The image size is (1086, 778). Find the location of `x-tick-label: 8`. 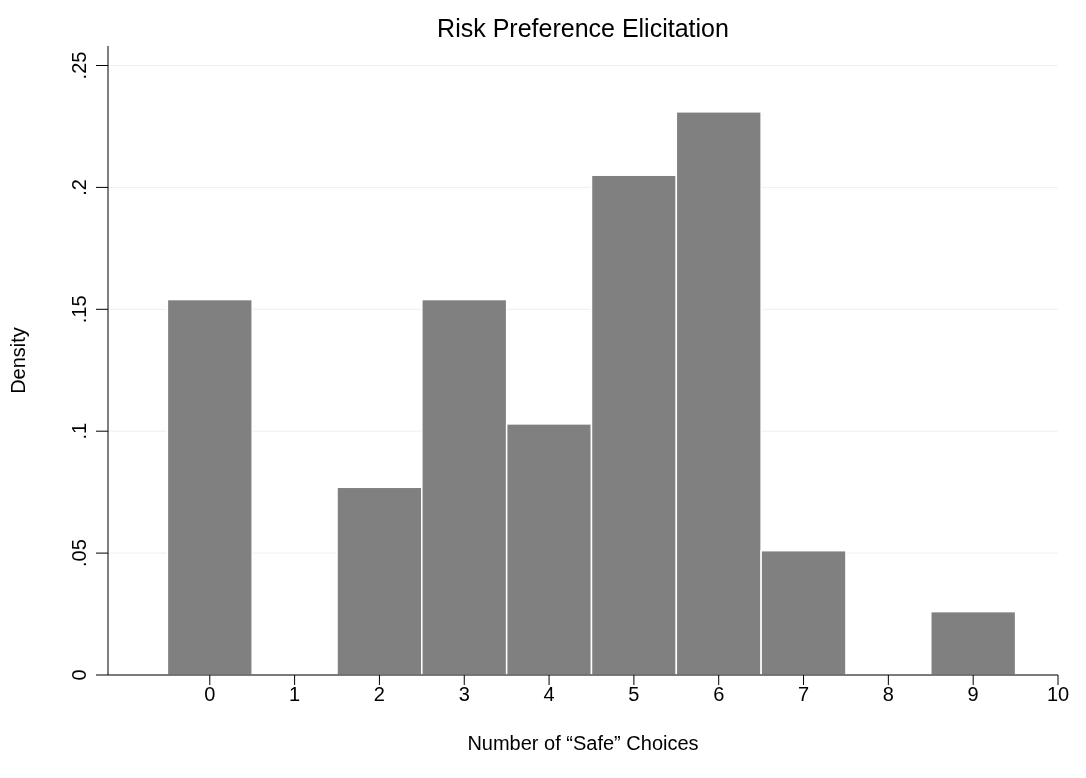

x-tick-label: 8 is located at coordinates (888, 694).